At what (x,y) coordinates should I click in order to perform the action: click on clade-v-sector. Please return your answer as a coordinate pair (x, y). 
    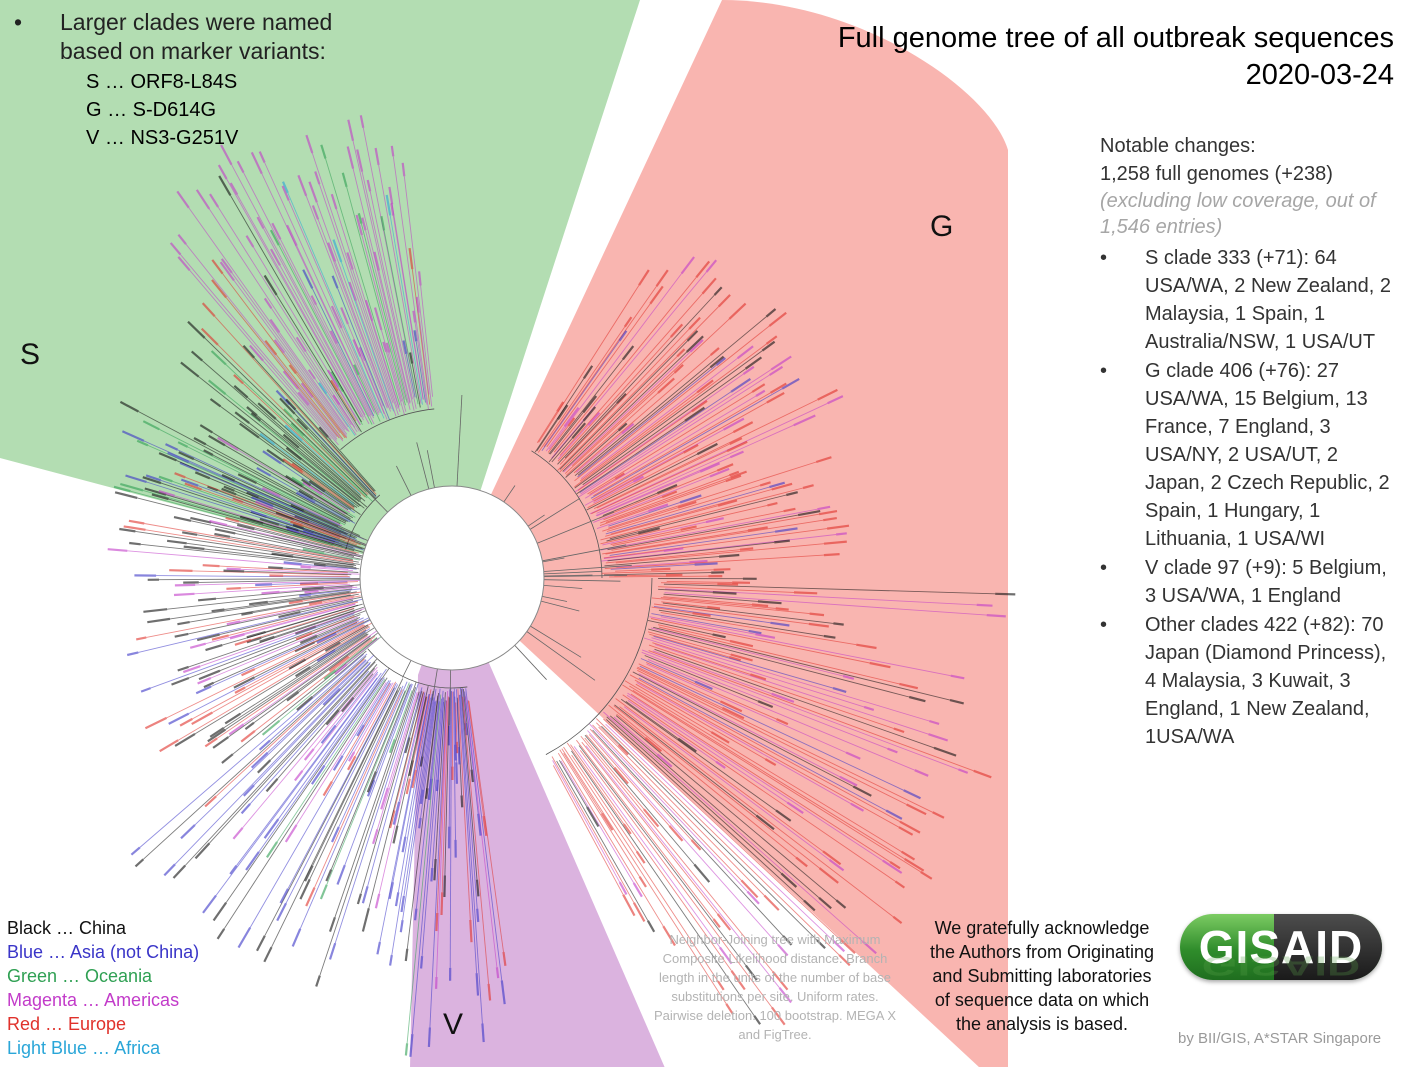
    Looking at the image, I should click on (537, 822).